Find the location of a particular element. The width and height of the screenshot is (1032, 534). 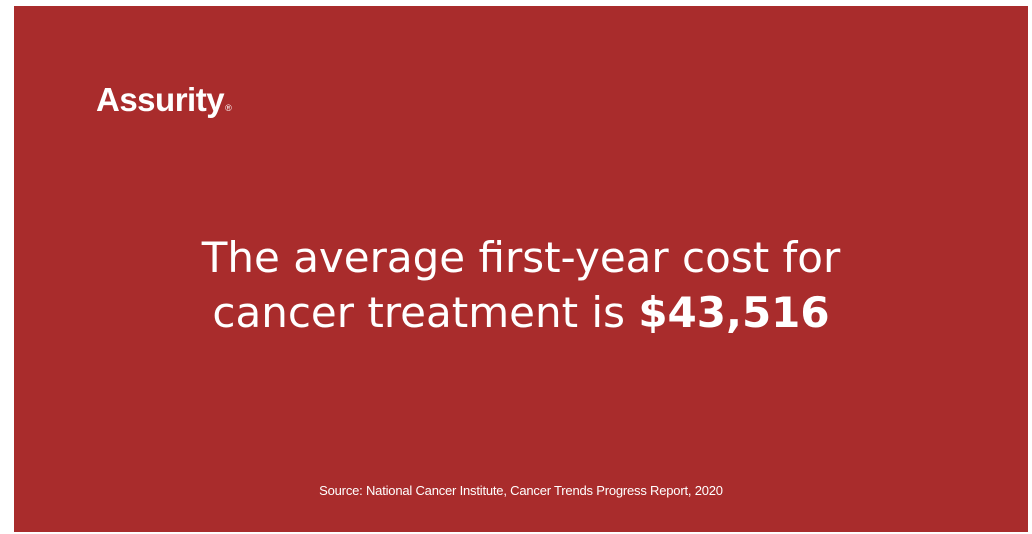

assurity-logo: Assurity® is located at coordinates (164, 99).